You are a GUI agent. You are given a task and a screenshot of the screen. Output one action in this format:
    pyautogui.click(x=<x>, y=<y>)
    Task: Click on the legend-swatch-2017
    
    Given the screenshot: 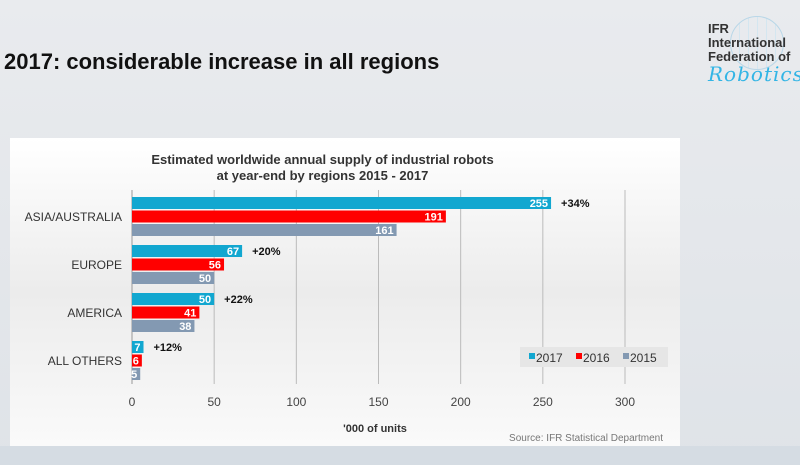 What is the action you would take?
    pyautogui.click(x=532, y=356)
    